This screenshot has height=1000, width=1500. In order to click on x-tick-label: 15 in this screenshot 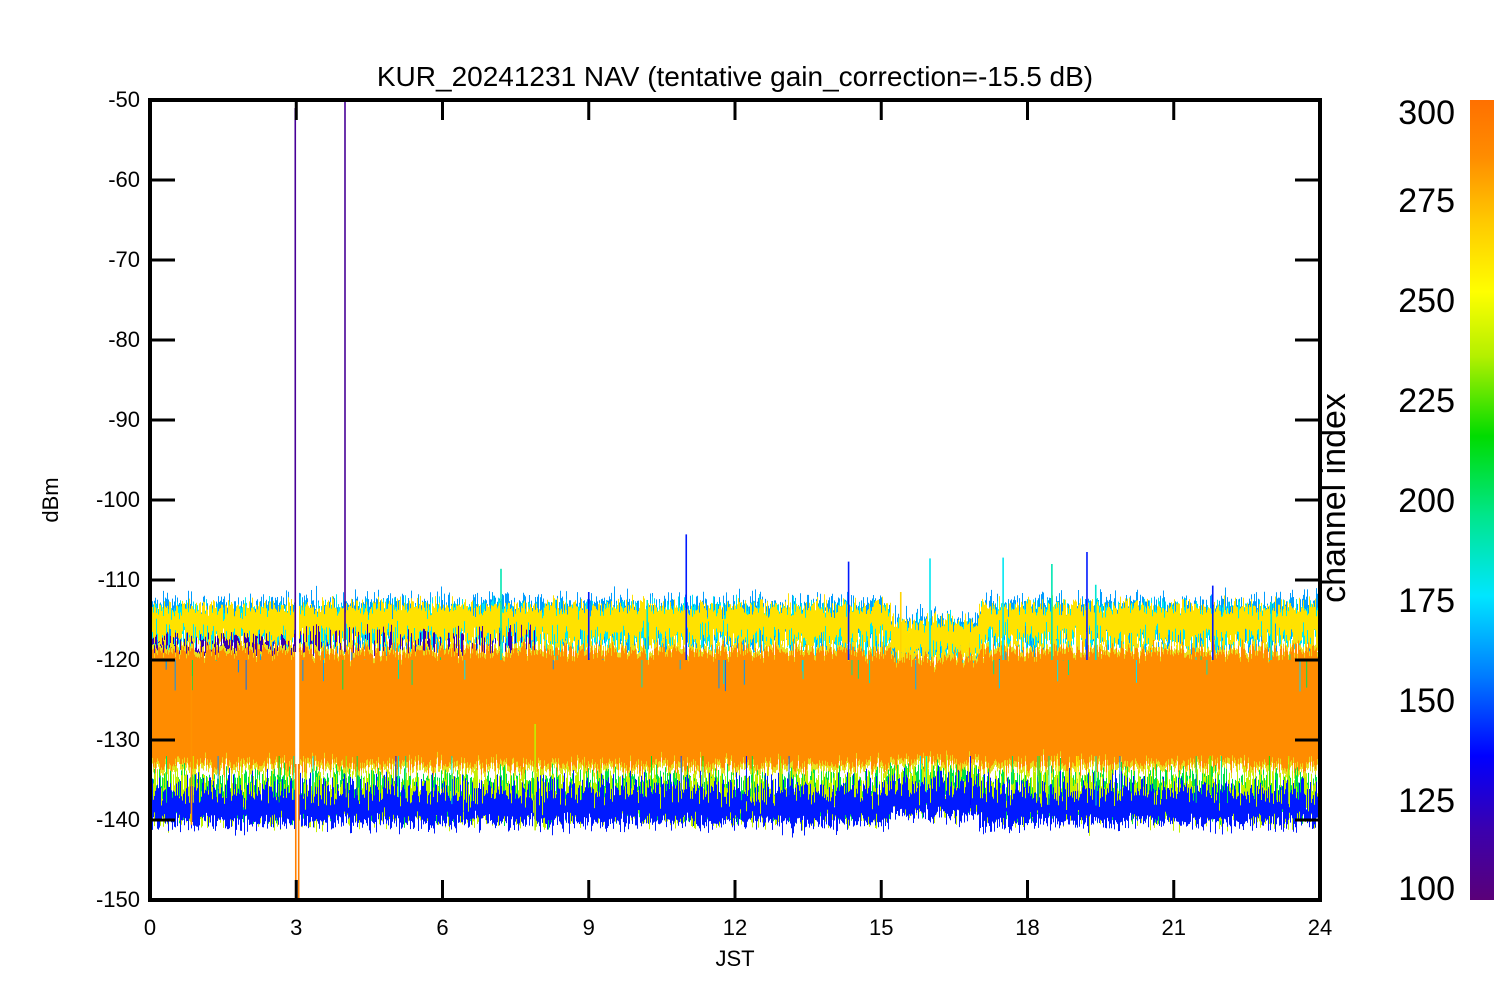, I will do `click(881, 927)`.